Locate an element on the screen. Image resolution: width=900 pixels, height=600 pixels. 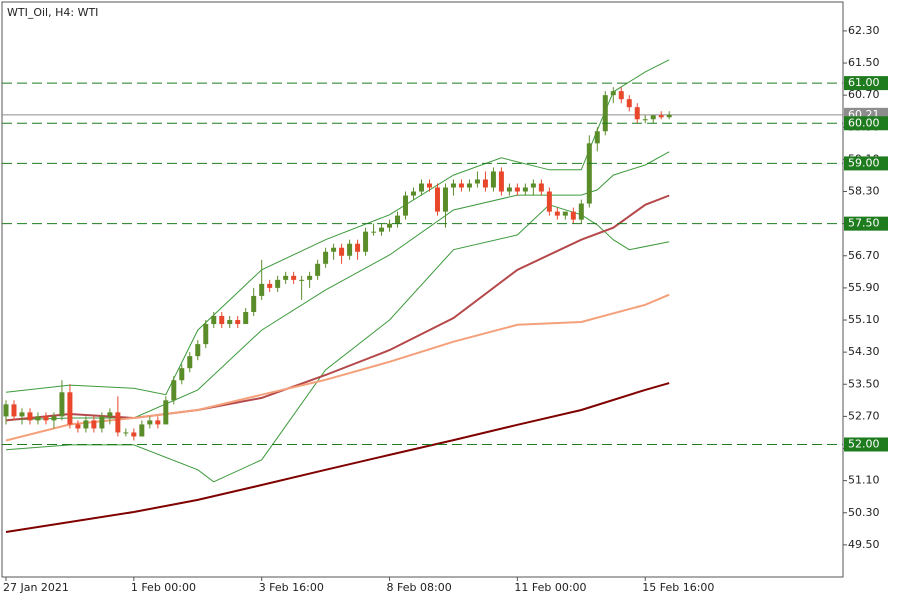
level-label: 60.00 is located at coordinates (864, 122).